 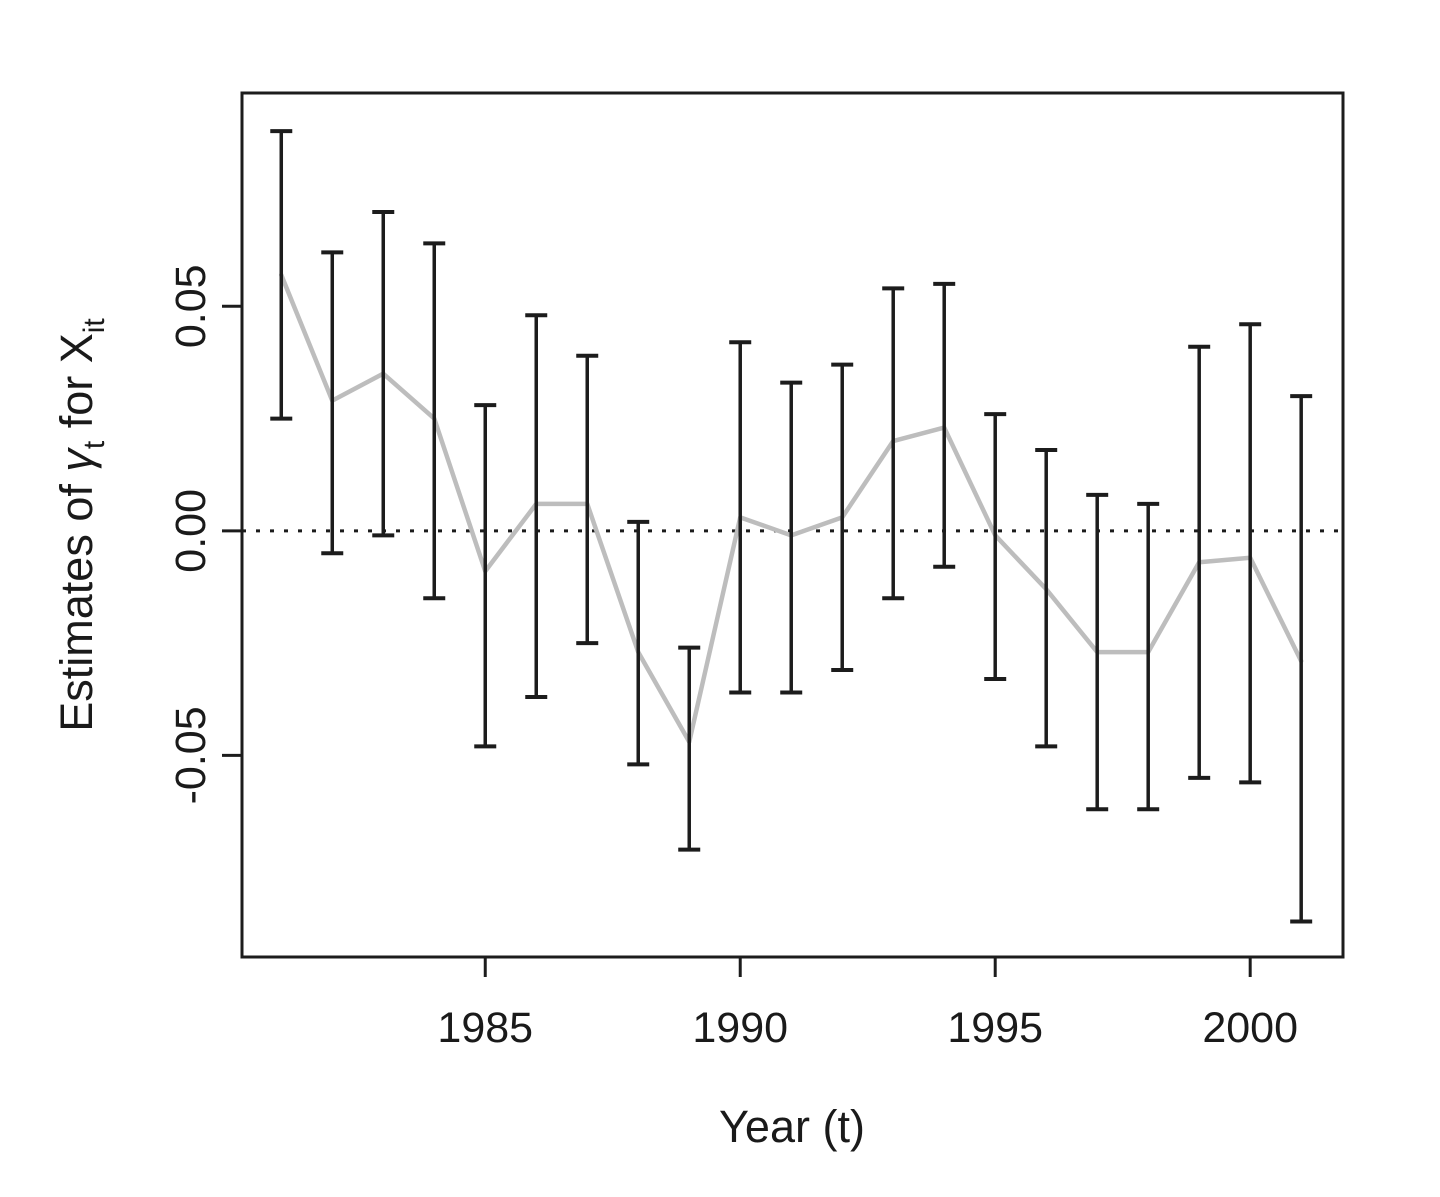 What do you see at coordinates (792, 1126) in the screenshot?
I see `x-axis-label: Year (t)` at bounding box center [792, 1126].